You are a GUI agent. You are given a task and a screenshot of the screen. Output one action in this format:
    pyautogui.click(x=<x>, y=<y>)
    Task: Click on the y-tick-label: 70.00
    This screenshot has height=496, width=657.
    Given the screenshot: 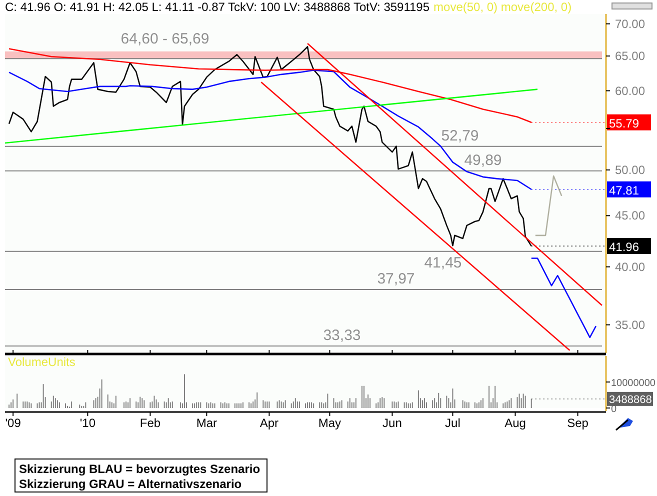 What is the action you would take?
    pyautogui.click(x=630, y=23)
    